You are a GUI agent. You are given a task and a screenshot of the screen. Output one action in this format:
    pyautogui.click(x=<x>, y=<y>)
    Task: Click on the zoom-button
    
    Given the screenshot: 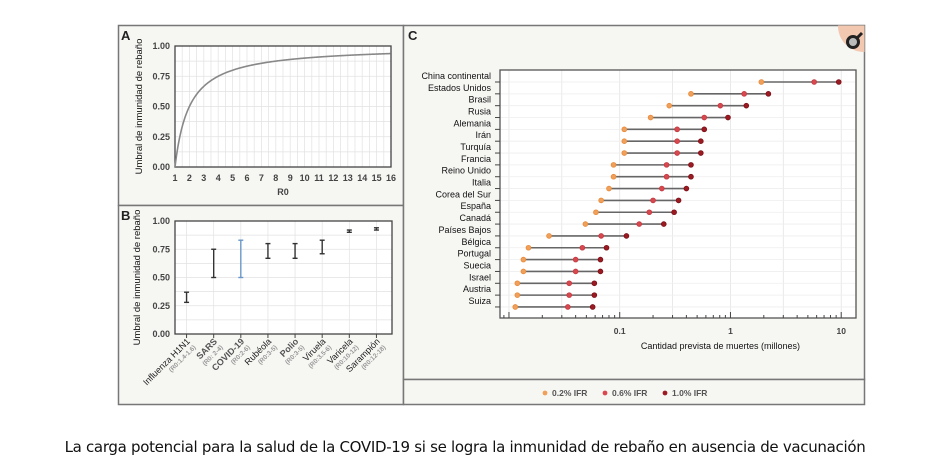 What is the action you would take?
    pyautogui.click(x=851, y=39)
    